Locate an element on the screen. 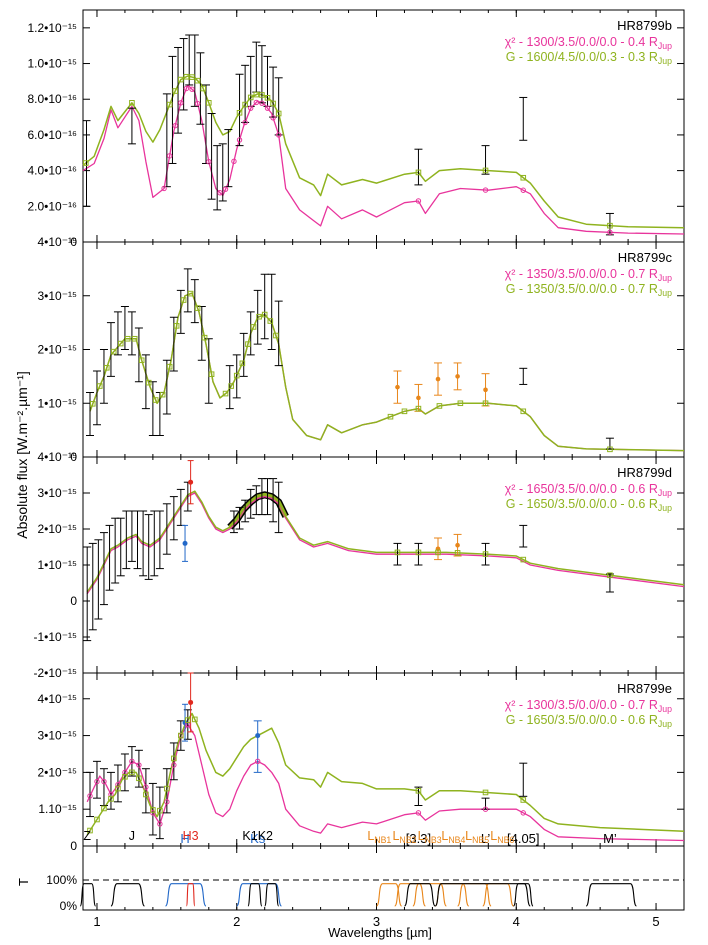 The image size is (708, 945). transmission-frame is located at coordinates (383, 878).